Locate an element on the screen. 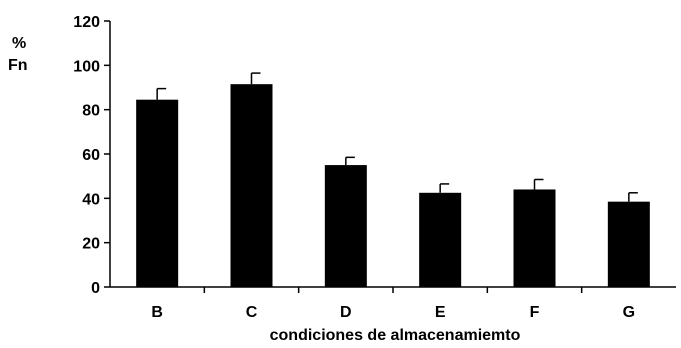  y-tick-label: 80 is located at coordinates (91, 111).